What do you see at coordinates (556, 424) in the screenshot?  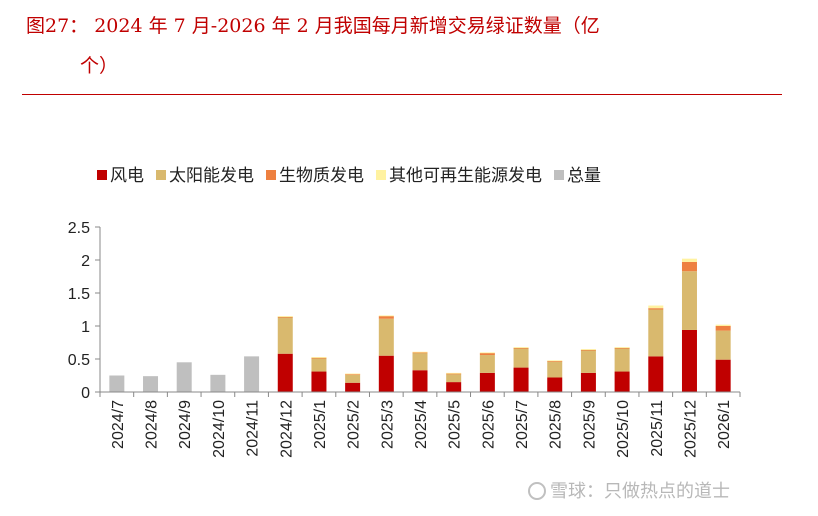 I see `x-tick-label: 2025/8` at bounding box center [556, 424].